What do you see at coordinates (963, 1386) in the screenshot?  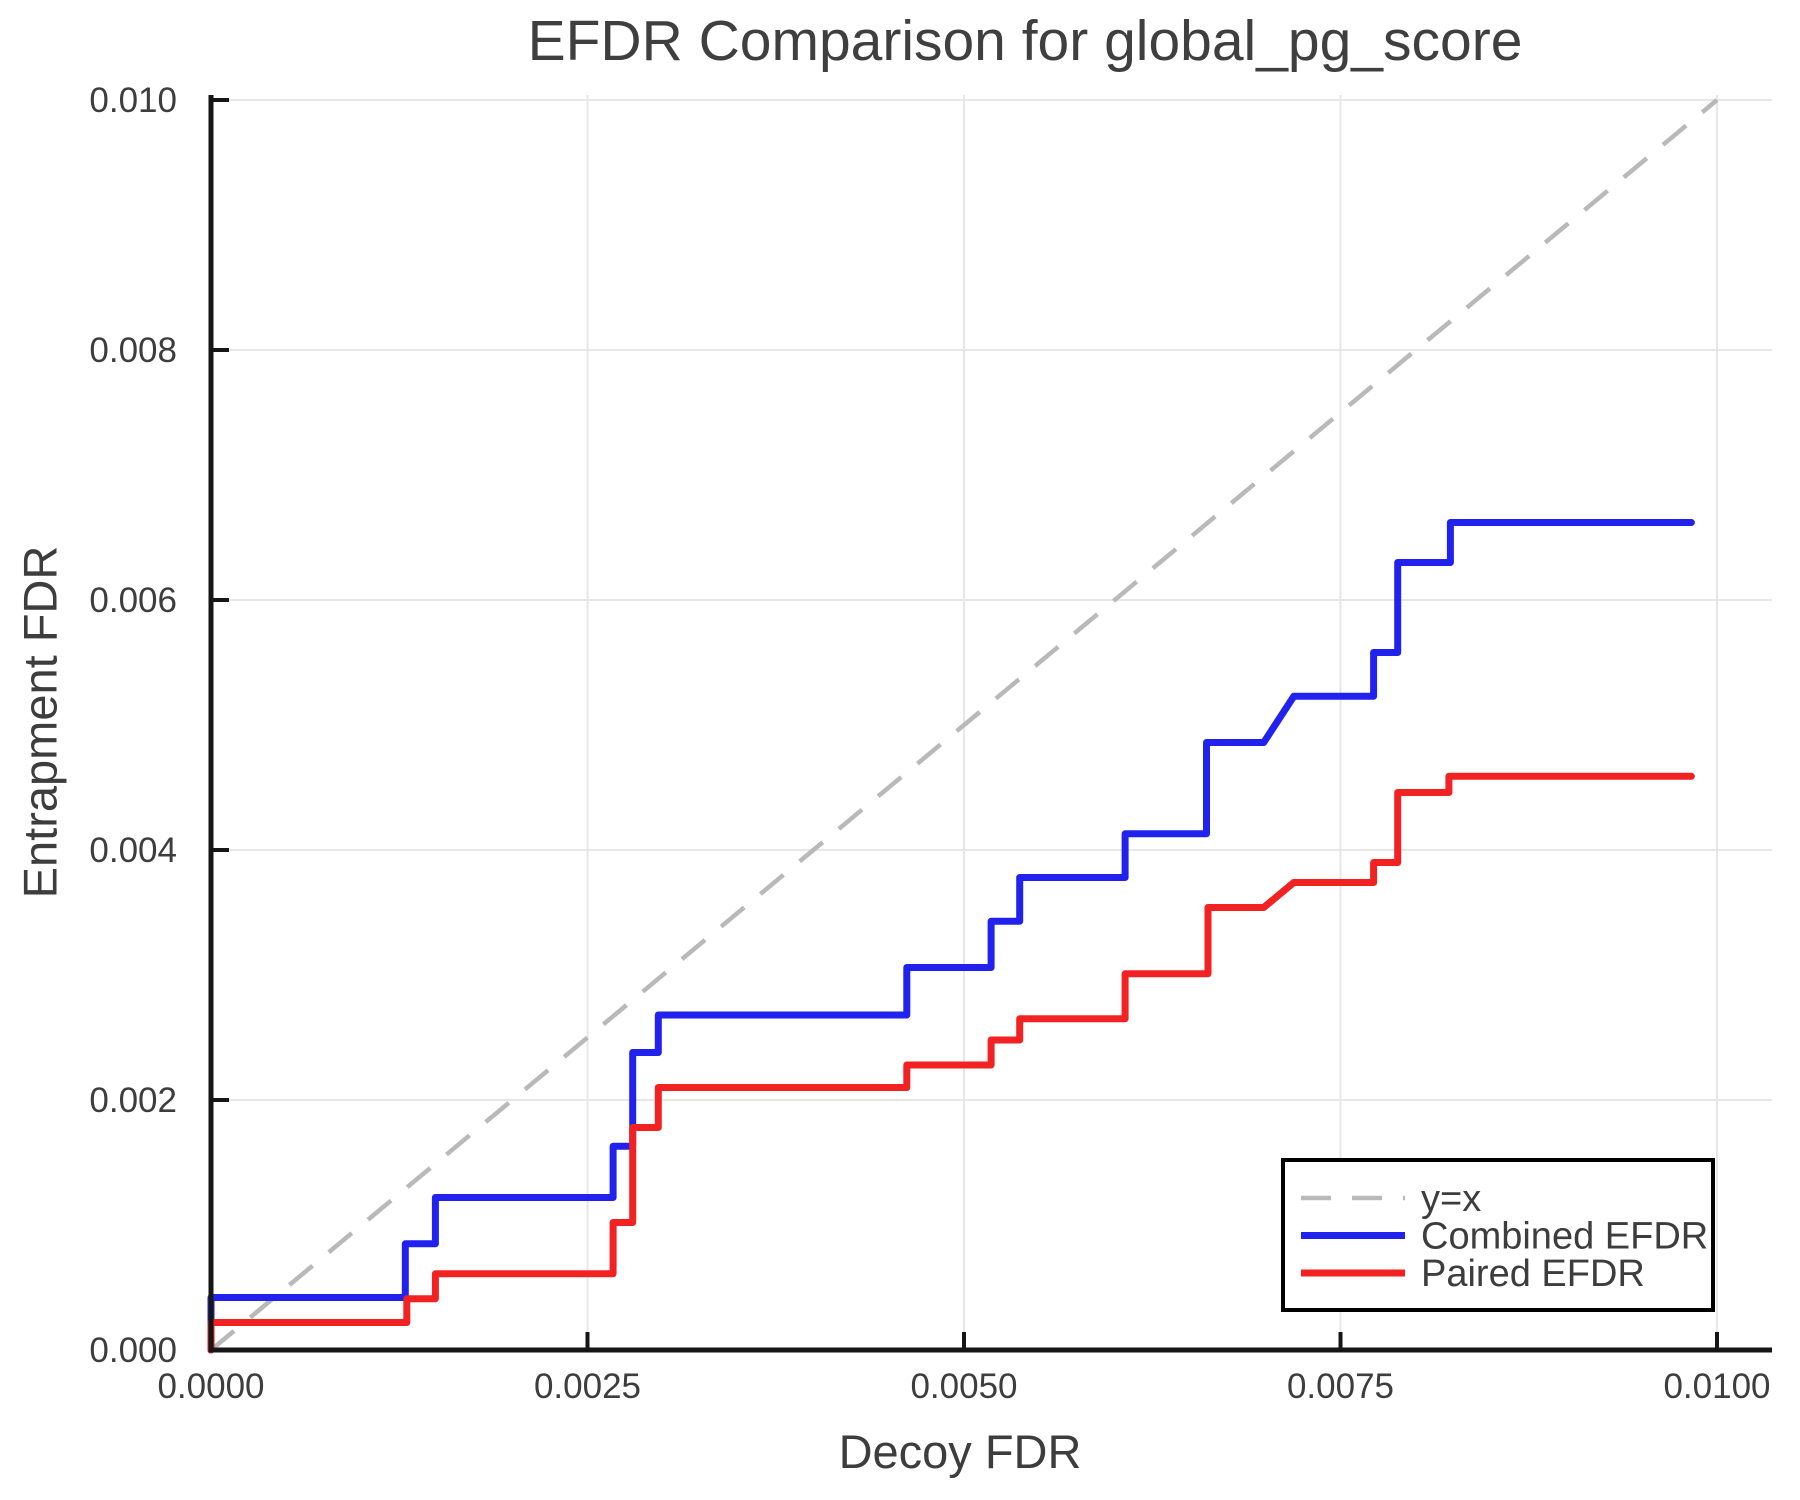 I see `x-tick-label: 0.0050` at bounding box center [963, 1386].